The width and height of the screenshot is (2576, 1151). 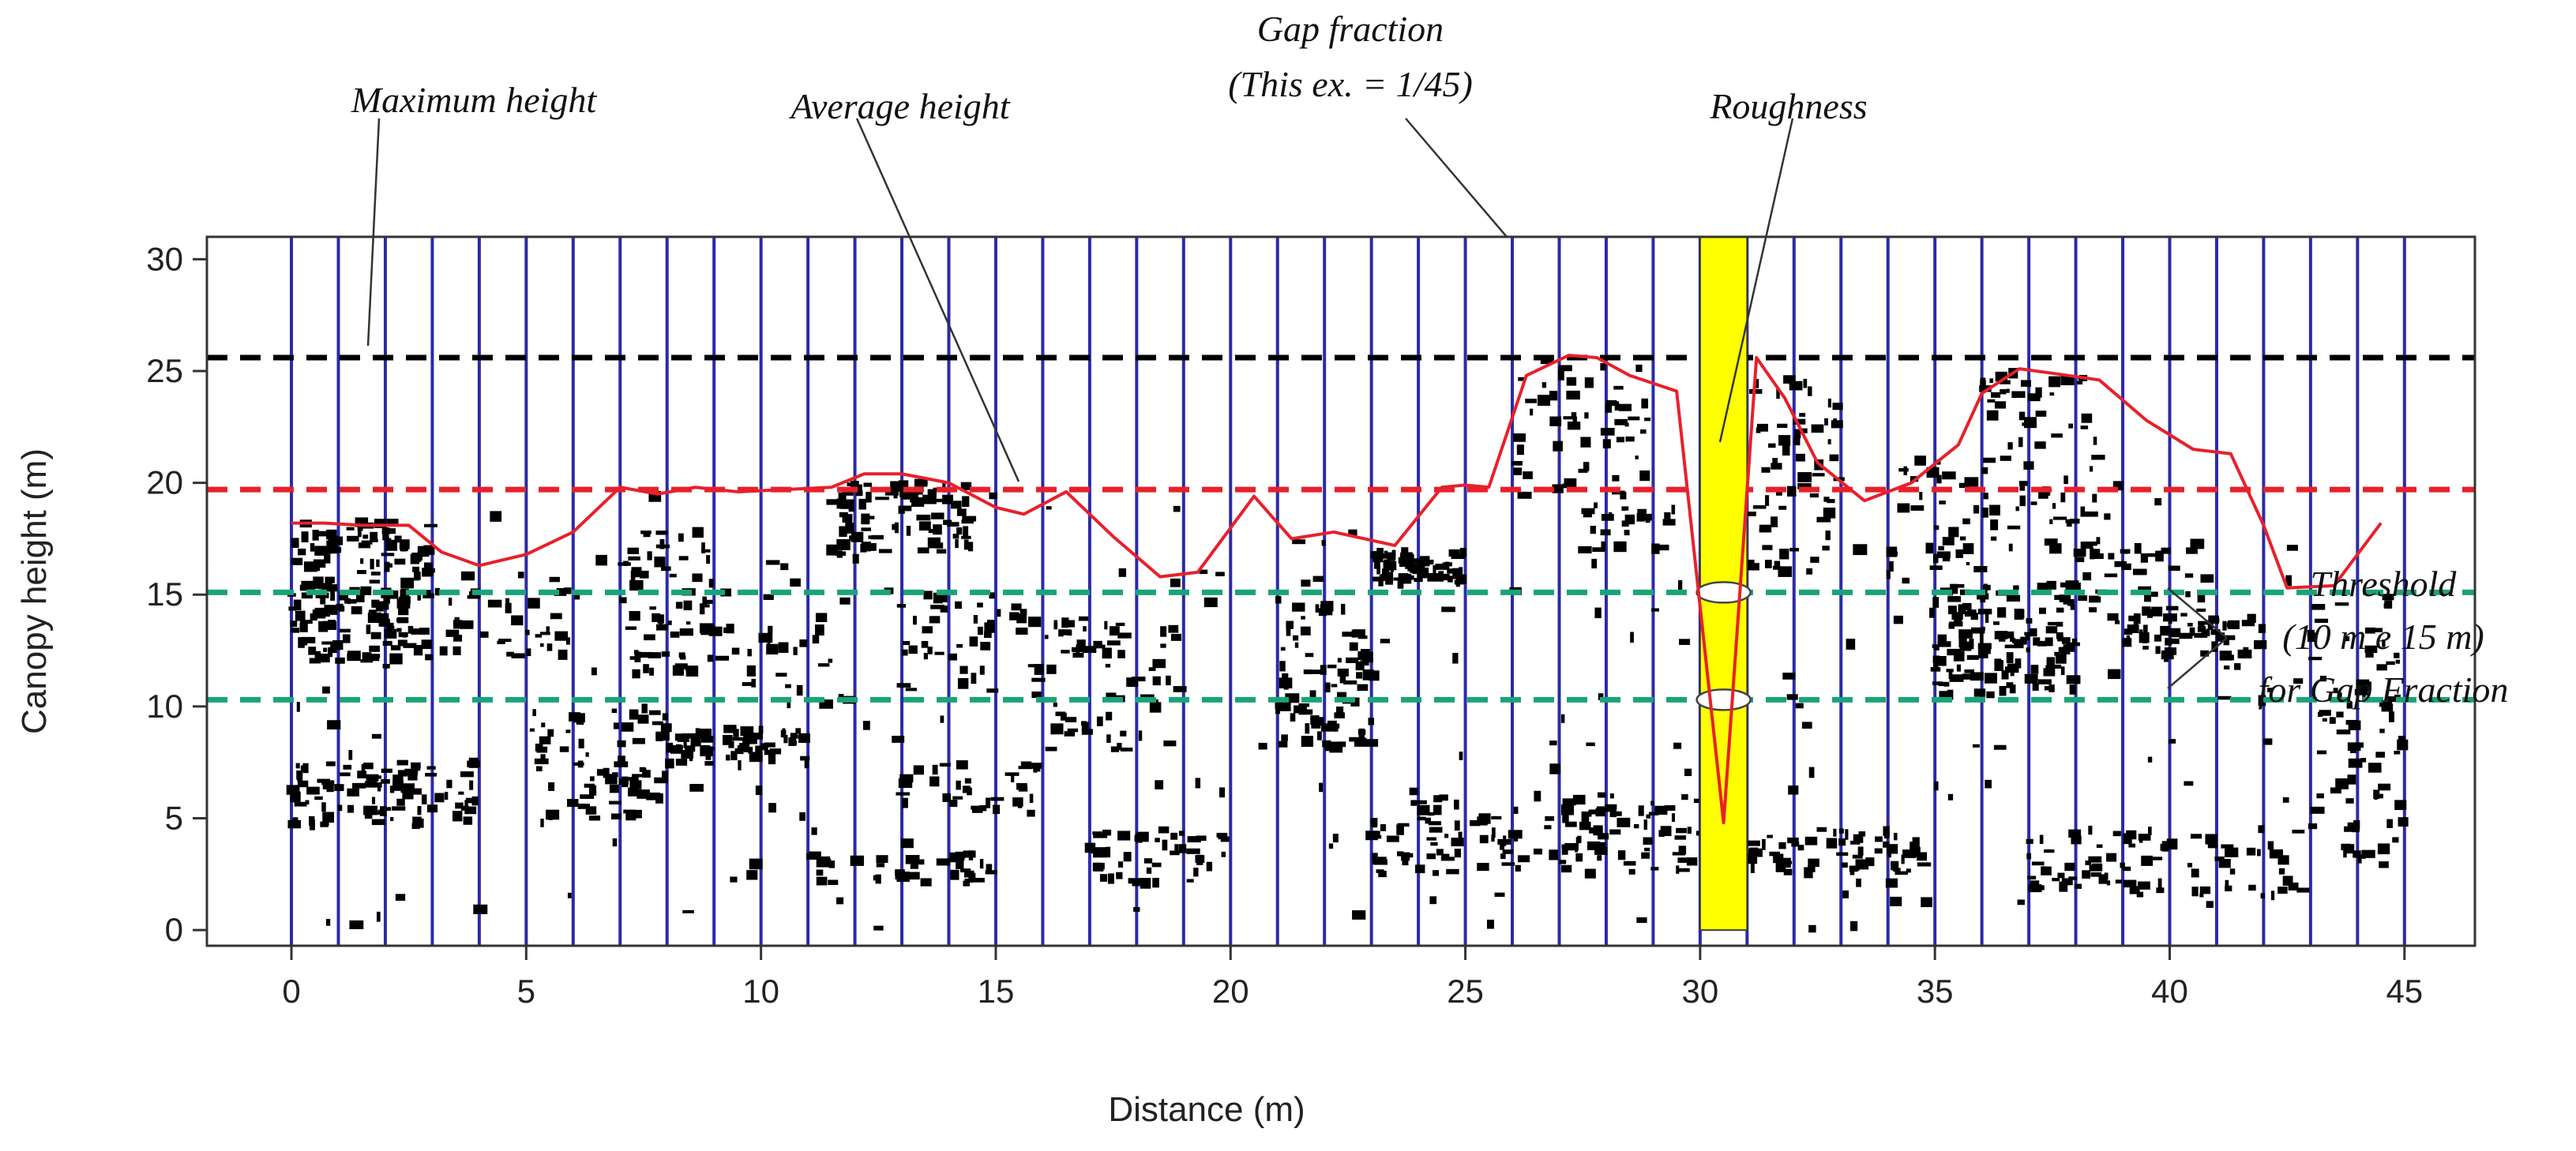 What do you see at coordinates (164, 258) in the screenshot?
I see `y-tick-label-30: 30` at bounding box center [164, 258].